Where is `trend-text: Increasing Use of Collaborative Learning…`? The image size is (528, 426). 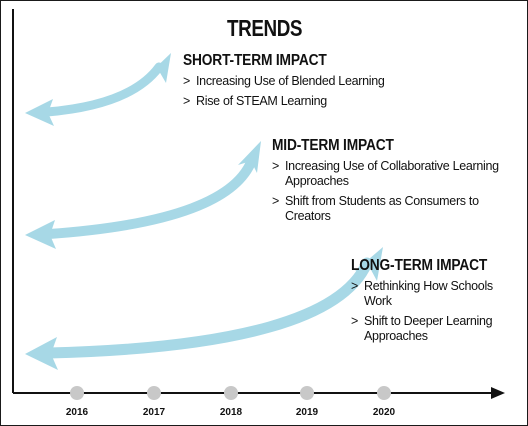
trend-text: Increasing Use of Collaborative Learning… is located at coordinates (392, 173).